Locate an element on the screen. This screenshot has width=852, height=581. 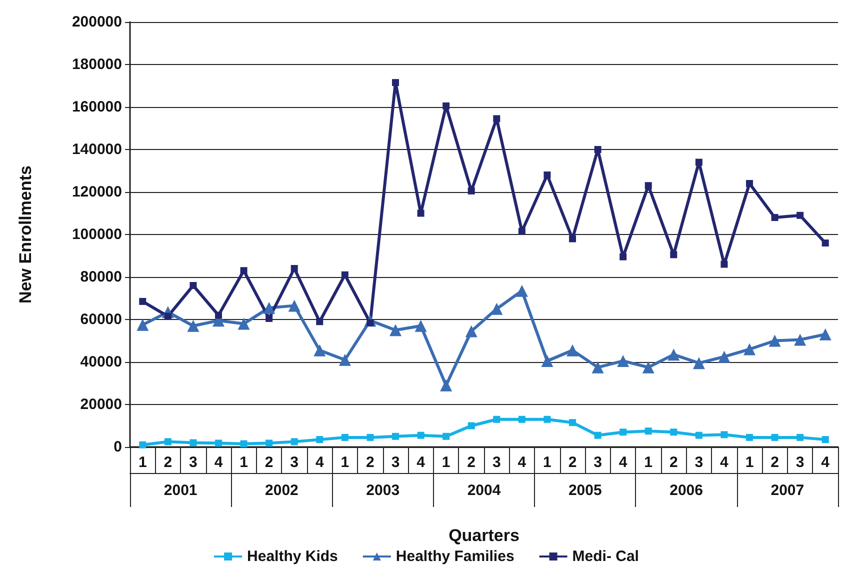
y-tick-label: 100000 is located at coordinates (97, 234).